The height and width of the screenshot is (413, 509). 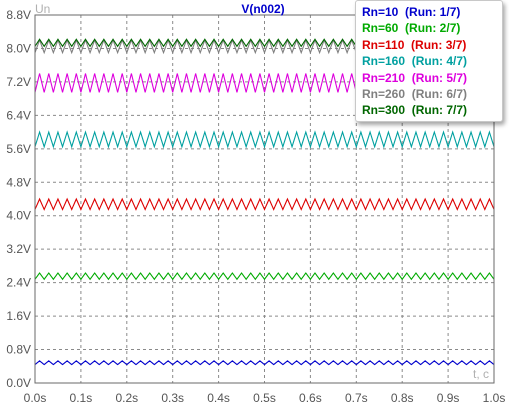 What do you see at coordinates (18, 182) in the screenshot?
I see `y-tick-label: 4.8V` at bounding box center [18, 182].